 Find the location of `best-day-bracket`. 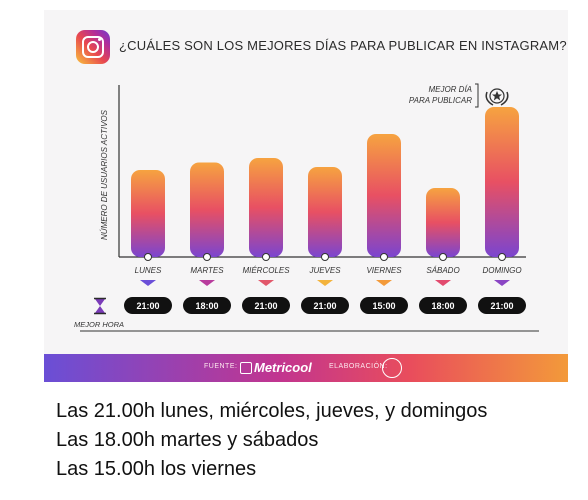

best-day-bracket is located at coordinates (477, 95).